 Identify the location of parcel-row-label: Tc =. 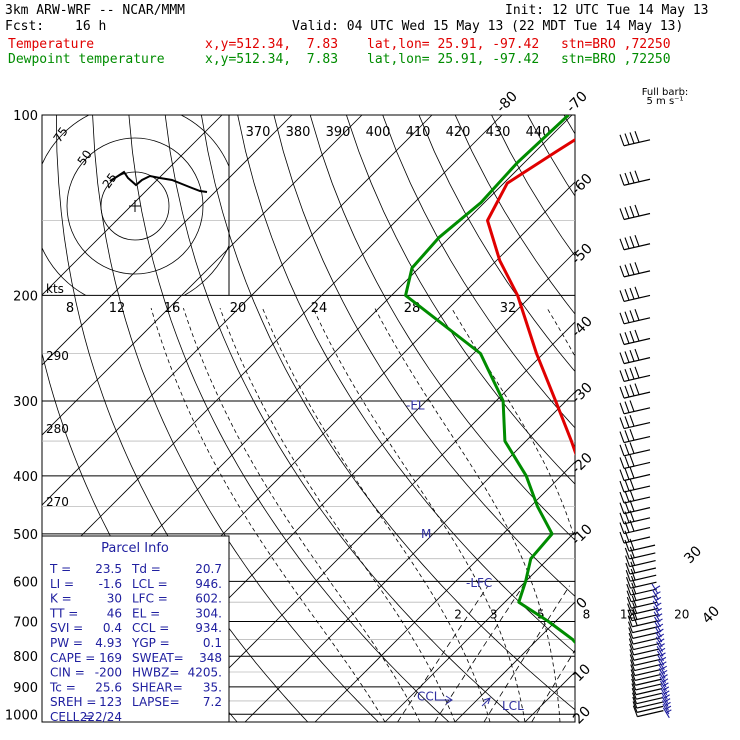
(62, 687).